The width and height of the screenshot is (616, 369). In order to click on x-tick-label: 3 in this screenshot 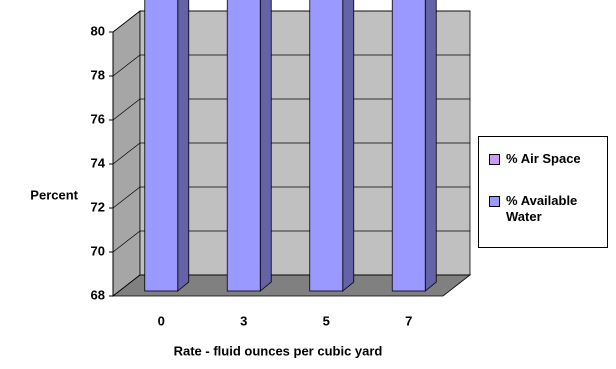, I will do `click(243, 320)`.